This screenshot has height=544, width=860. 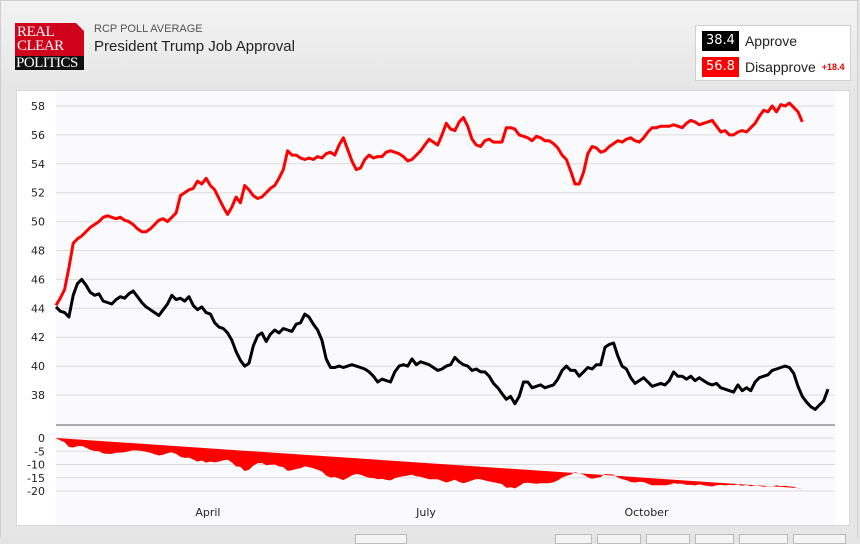 What do you see at coordinates (720, 41) in the screenshot?
I see `approve-value-badge: 38.4` at bounding box center [720, 41].